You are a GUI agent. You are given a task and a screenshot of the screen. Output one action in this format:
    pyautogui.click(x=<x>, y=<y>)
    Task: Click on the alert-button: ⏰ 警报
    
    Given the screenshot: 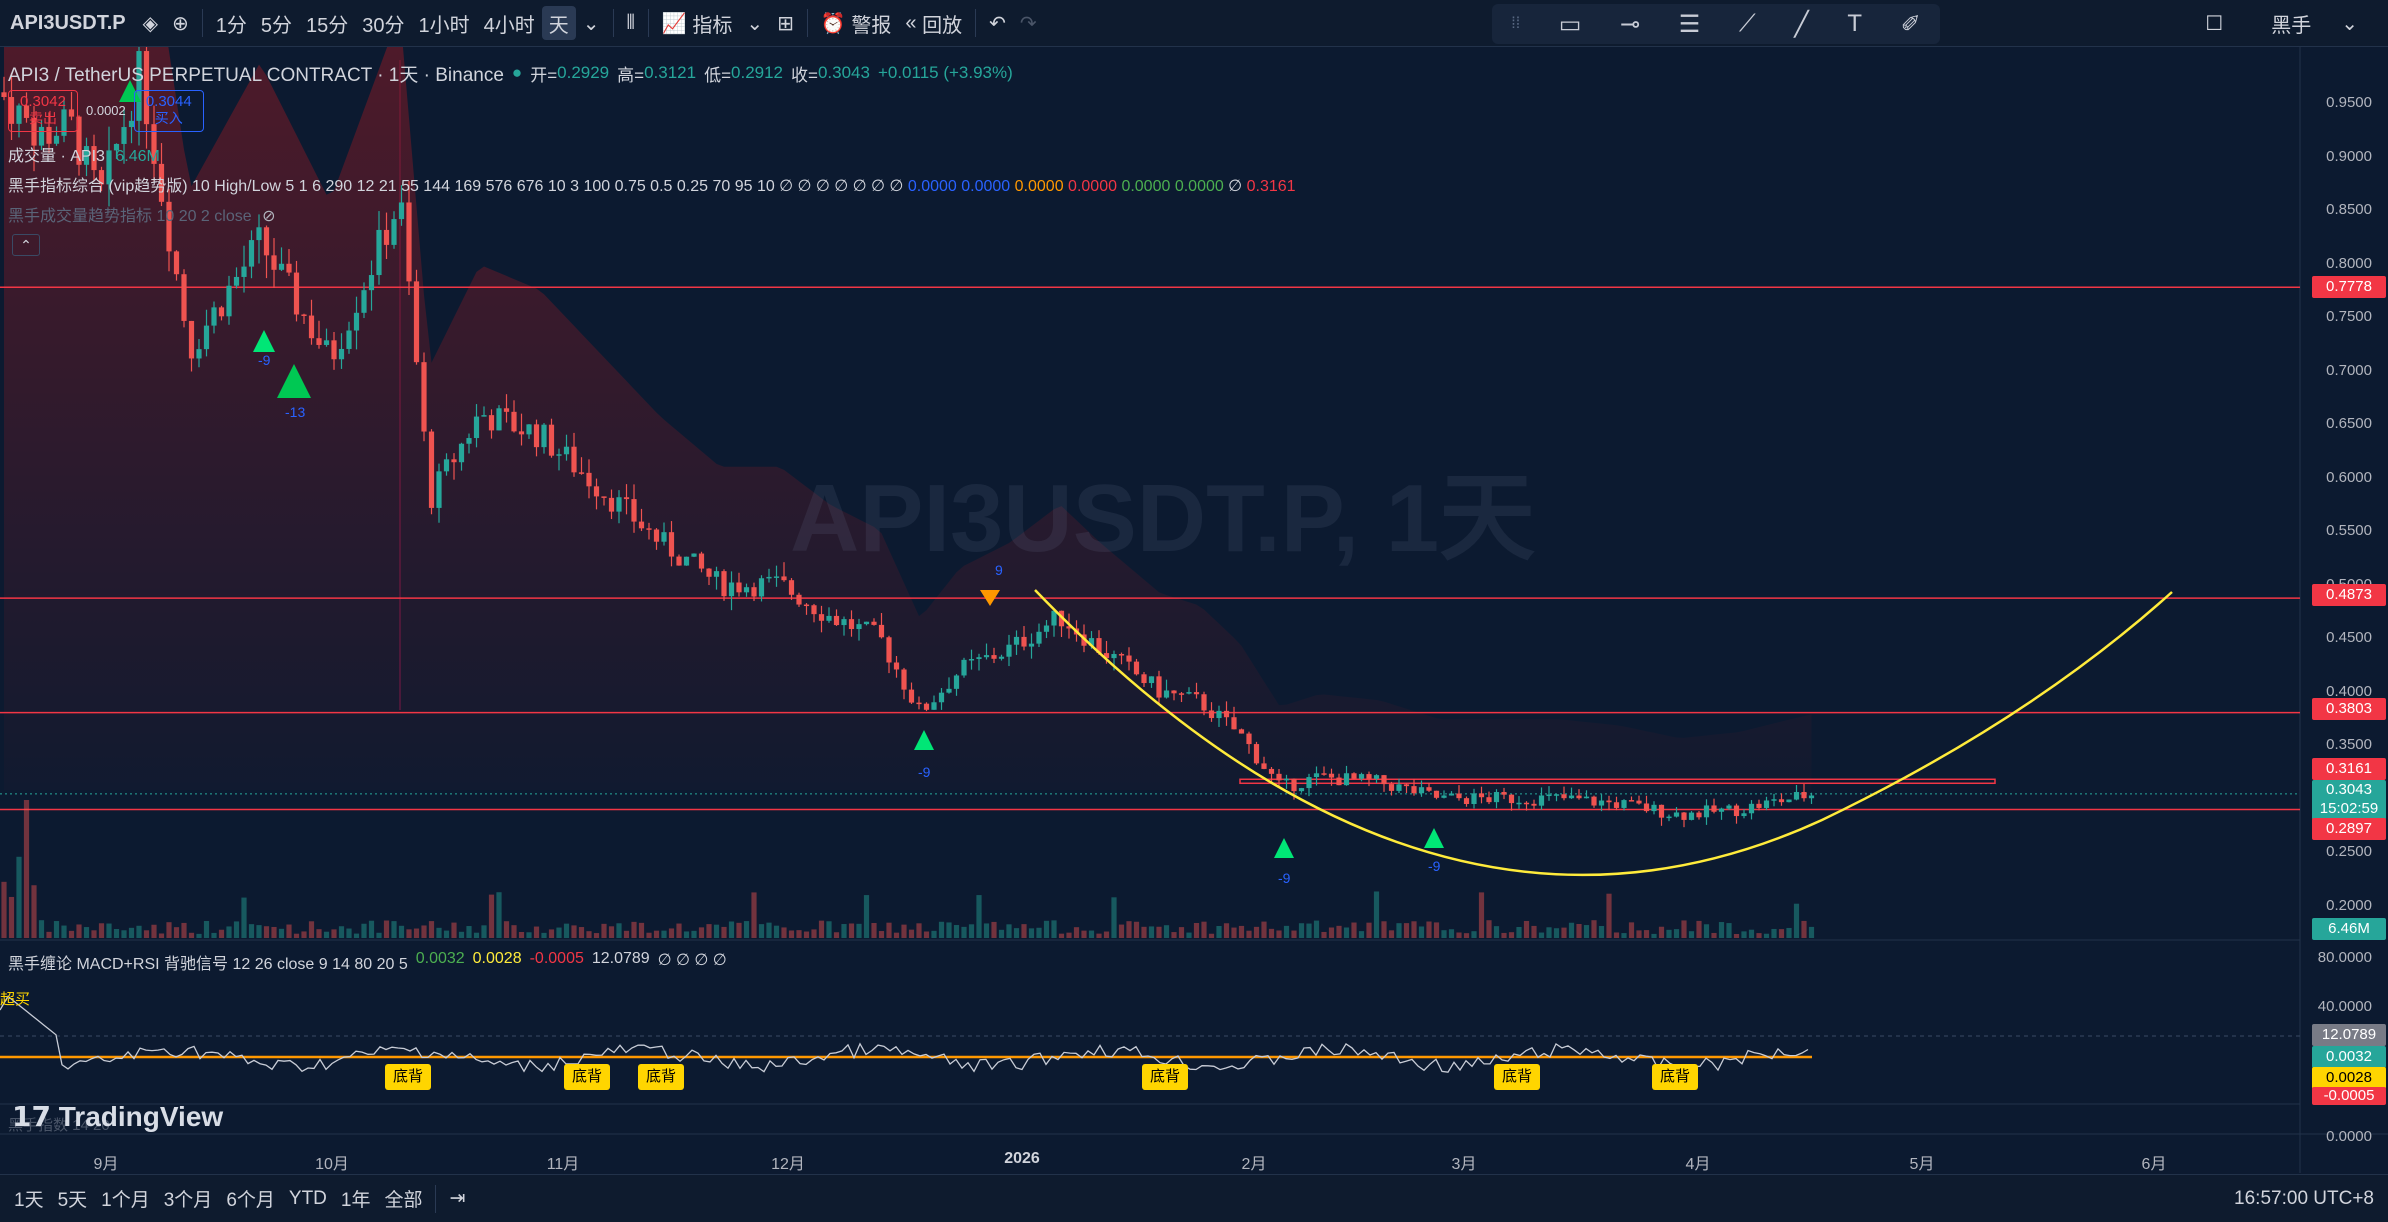 What is the action you would take?
    pyautogui.click(x=856, y=23)
    